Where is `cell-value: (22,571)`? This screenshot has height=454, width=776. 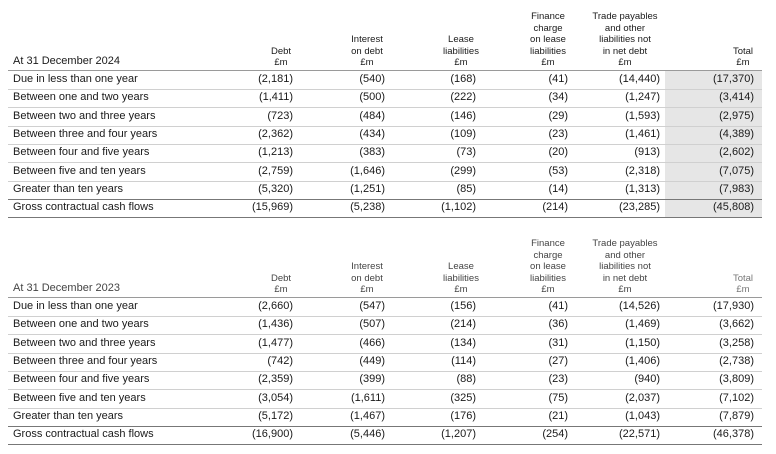 cell-value: (22,571) is located at coordinates (639, 434).